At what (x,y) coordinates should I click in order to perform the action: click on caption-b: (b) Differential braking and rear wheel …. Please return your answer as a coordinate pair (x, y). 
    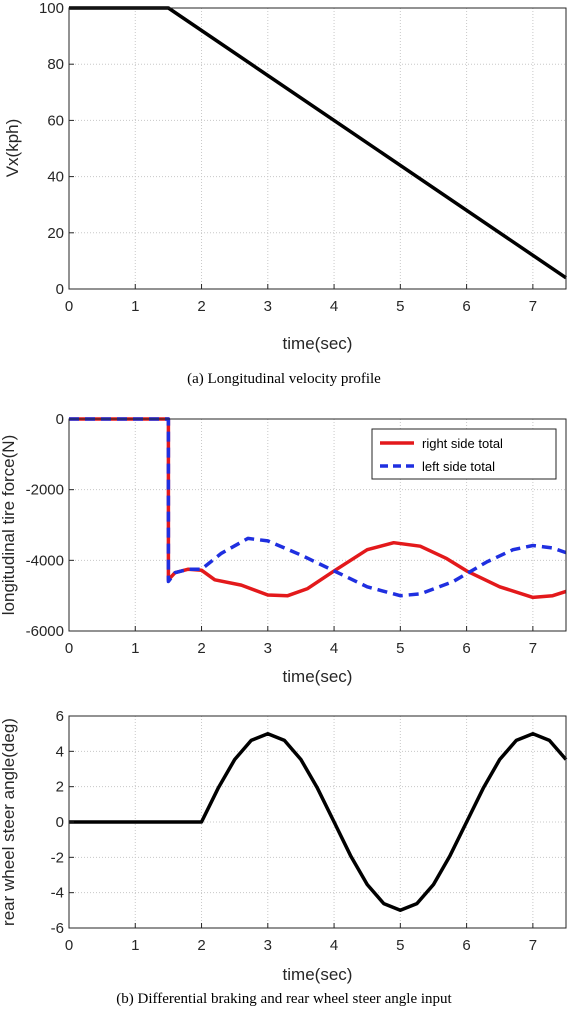
    Looking at the image, I should click on (284, 999).